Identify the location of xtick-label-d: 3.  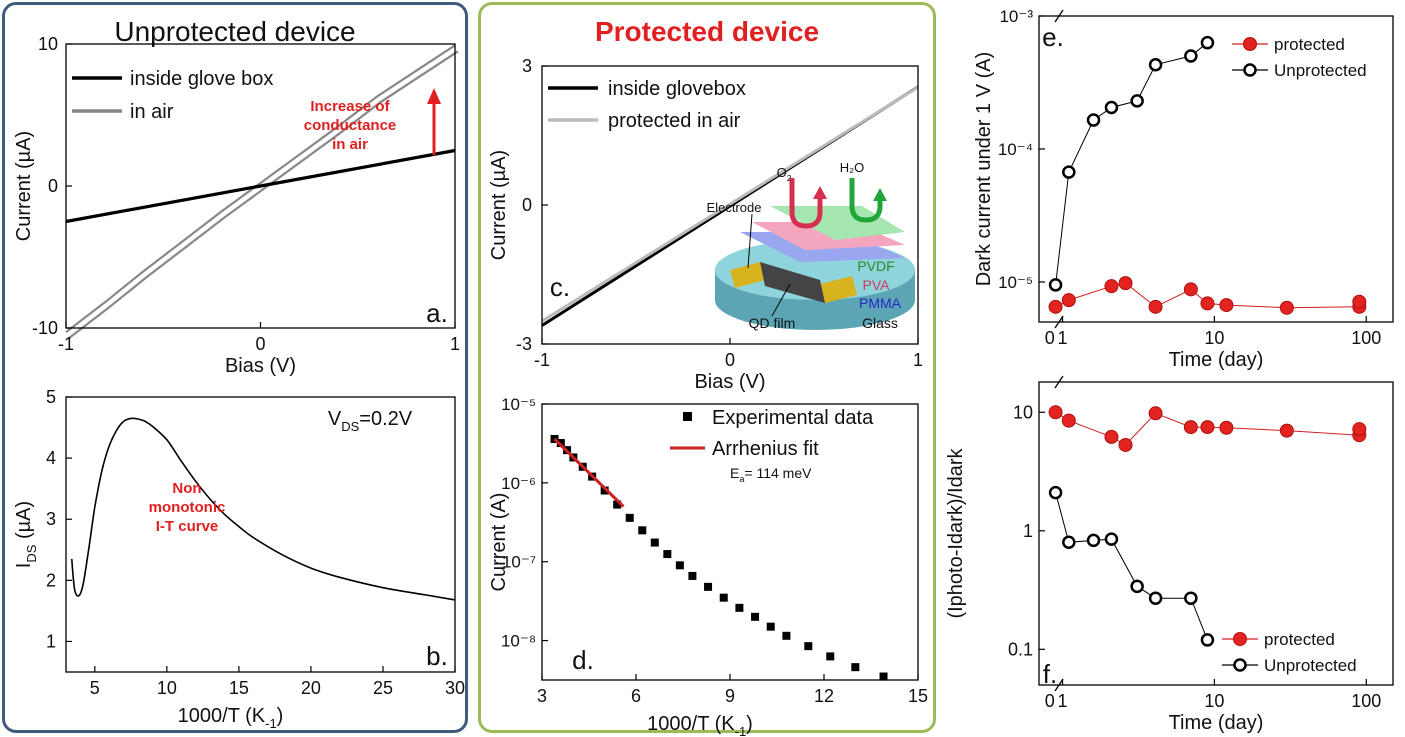
(542, 696).